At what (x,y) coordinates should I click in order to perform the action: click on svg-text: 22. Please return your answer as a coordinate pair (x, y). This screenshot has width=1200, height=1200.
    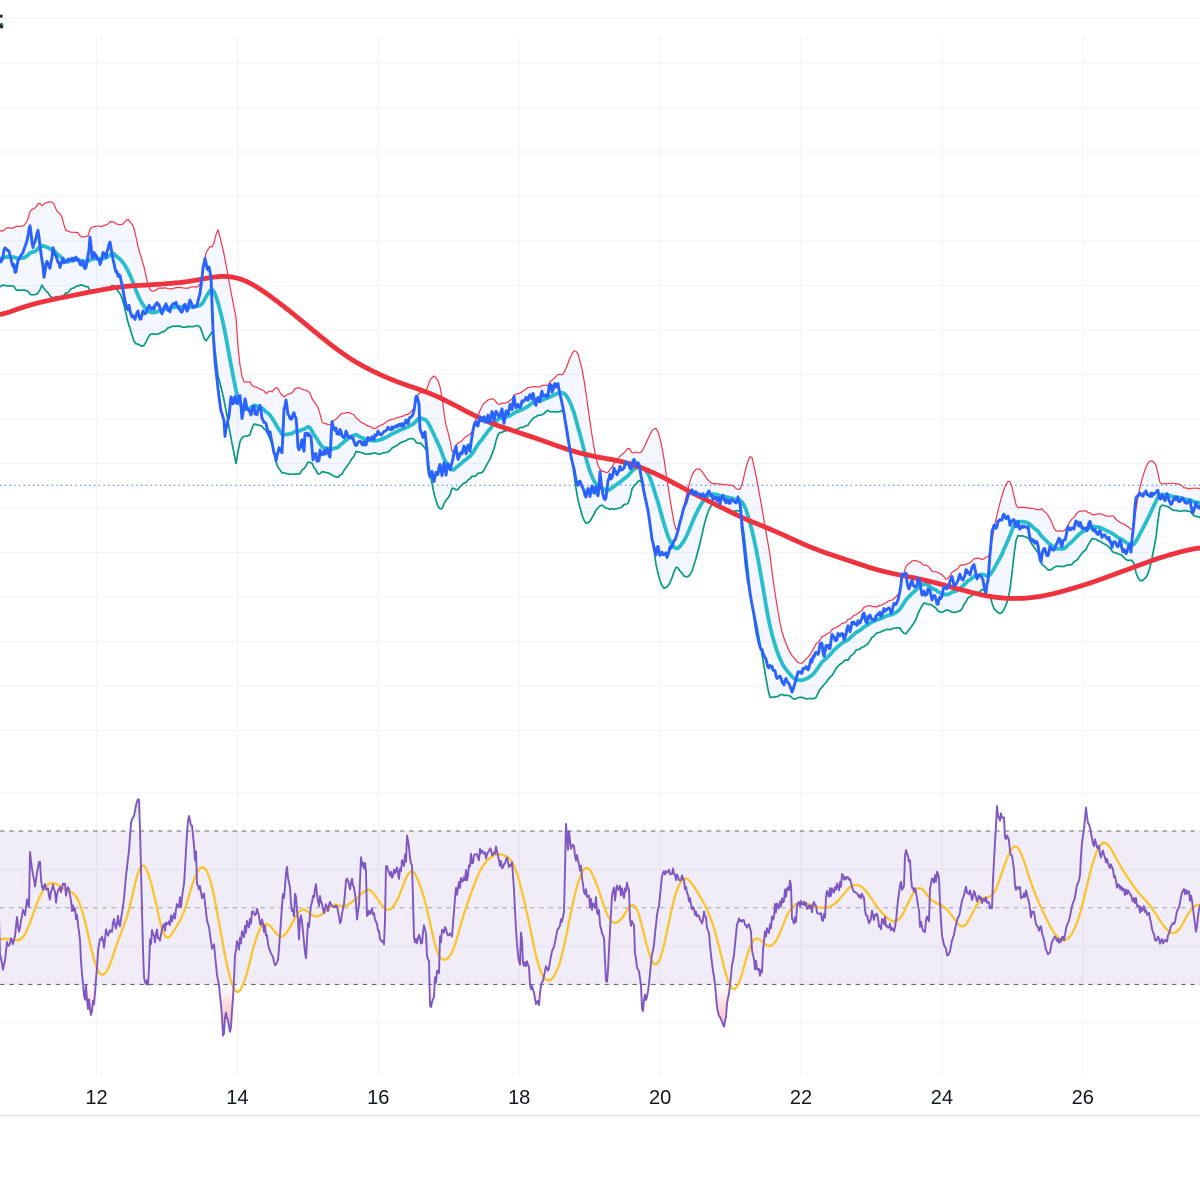
    Looking at the image, I should click on (801, 1098).